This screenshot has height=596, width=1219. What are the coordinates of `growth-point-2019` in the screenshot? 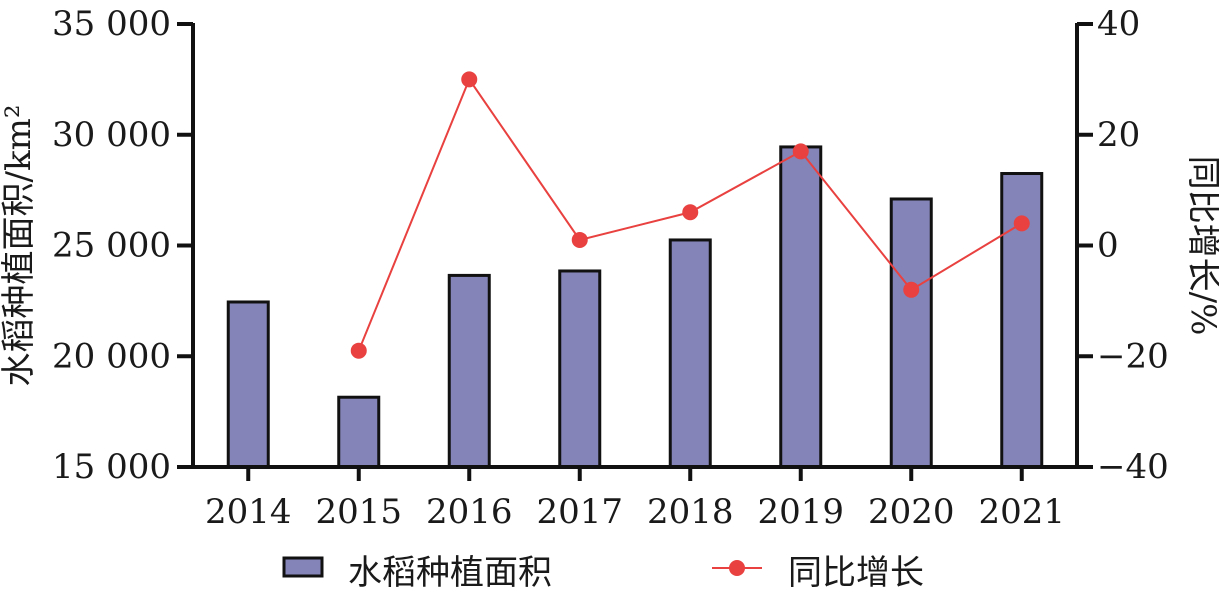 It's located at (800, 151).